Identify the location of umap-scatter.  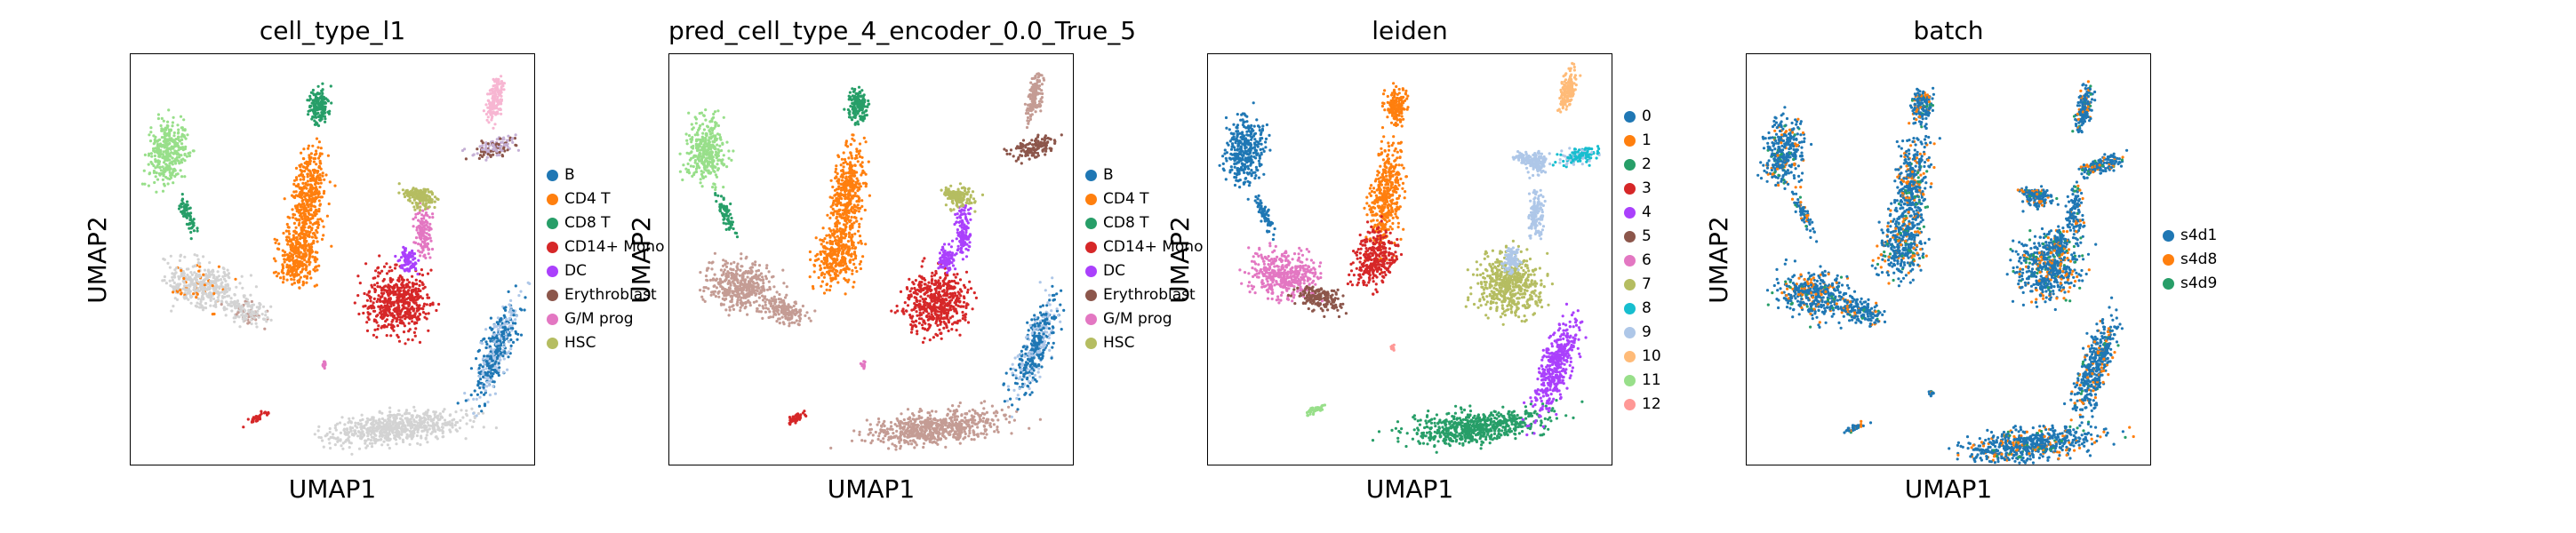
(336, 265).